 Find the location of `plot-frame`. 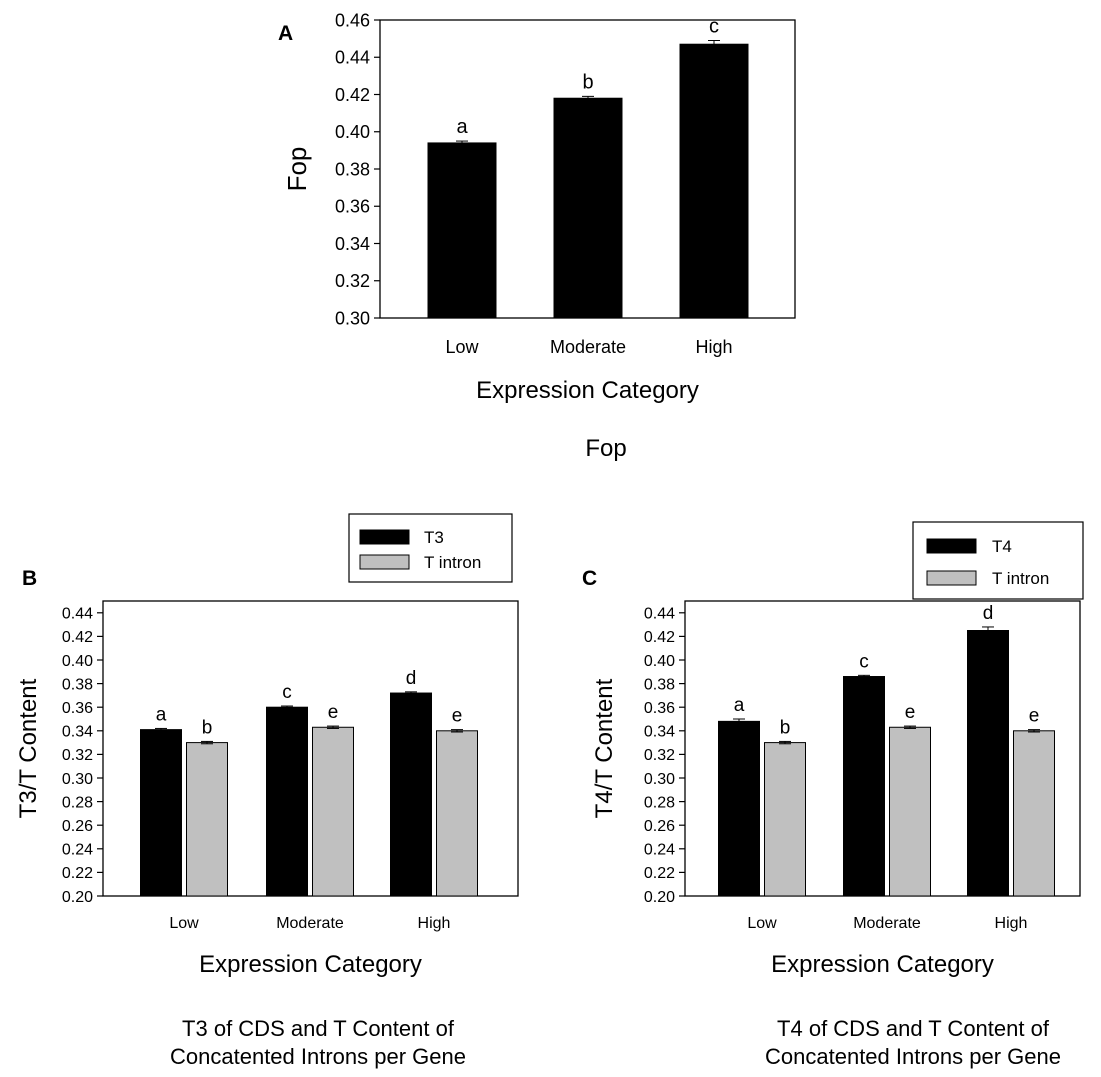

plot-frame is located at coordinates (310, 748).